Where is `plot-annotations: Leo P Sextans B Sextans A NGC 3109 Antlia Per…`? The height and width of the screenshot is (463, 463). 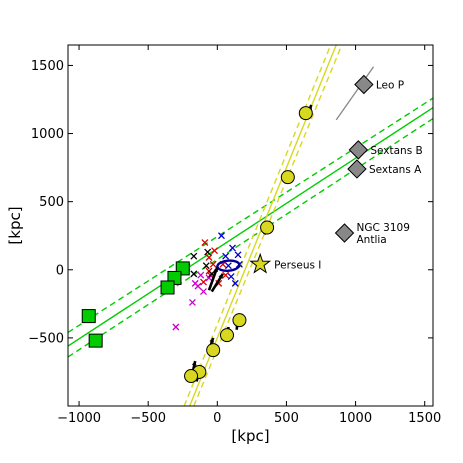 plot-annotations: Leo P Sextans B Sextans A NGC 3109 Antlia Per… is located at coordinates (348, 176).